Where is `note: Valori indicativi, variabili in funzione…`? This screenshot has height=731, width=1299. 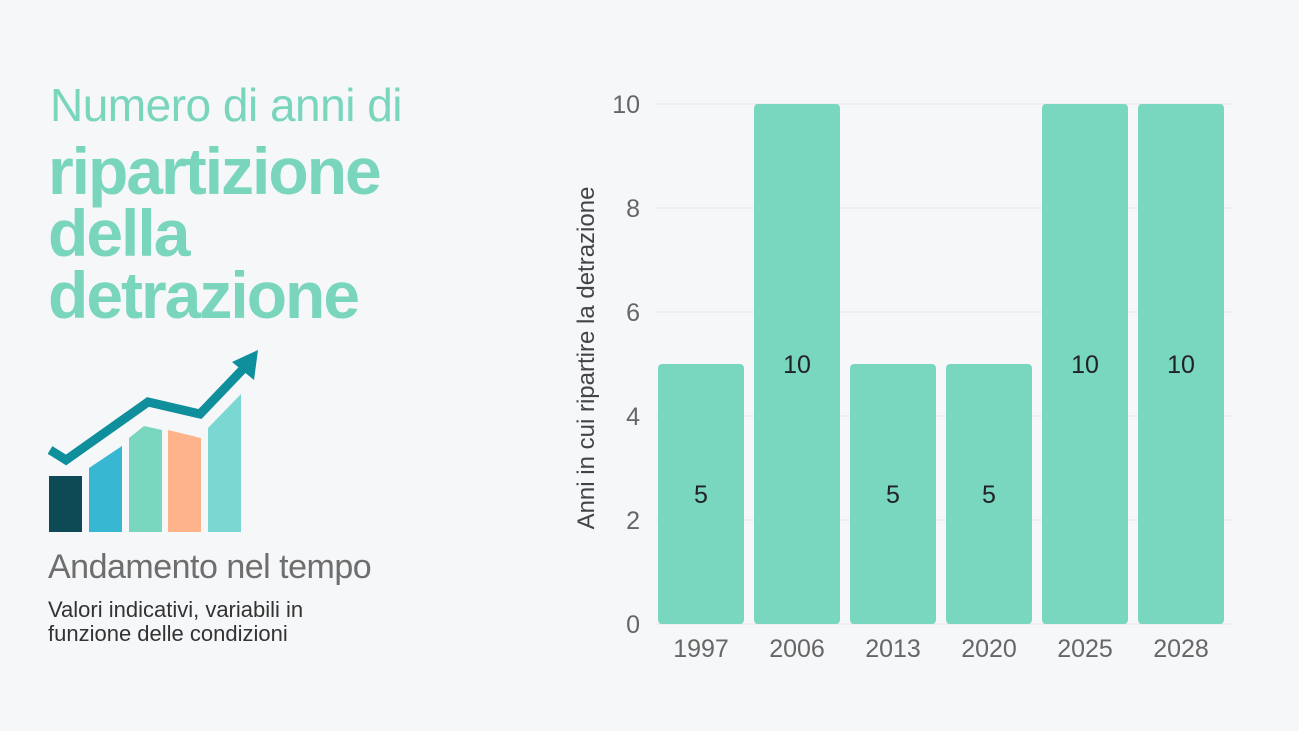 note: Valori indicativi, variabili in funzione… is located at coordinates (268, 622).